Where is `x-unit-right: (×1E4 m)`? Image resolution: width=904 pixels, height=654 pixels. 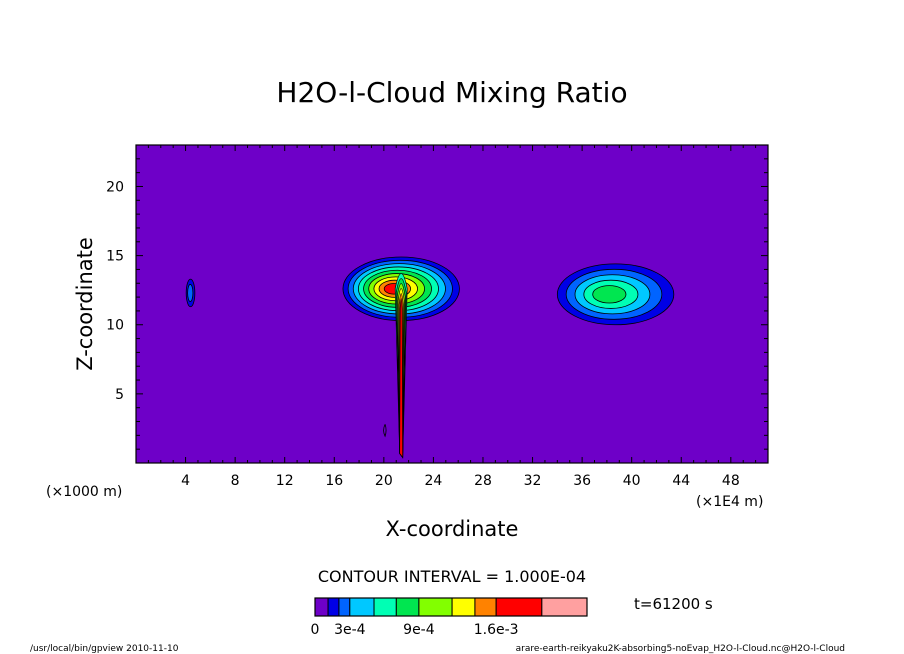 x-unit-right: (×1E4 m) is located at coordinates (729, 502).